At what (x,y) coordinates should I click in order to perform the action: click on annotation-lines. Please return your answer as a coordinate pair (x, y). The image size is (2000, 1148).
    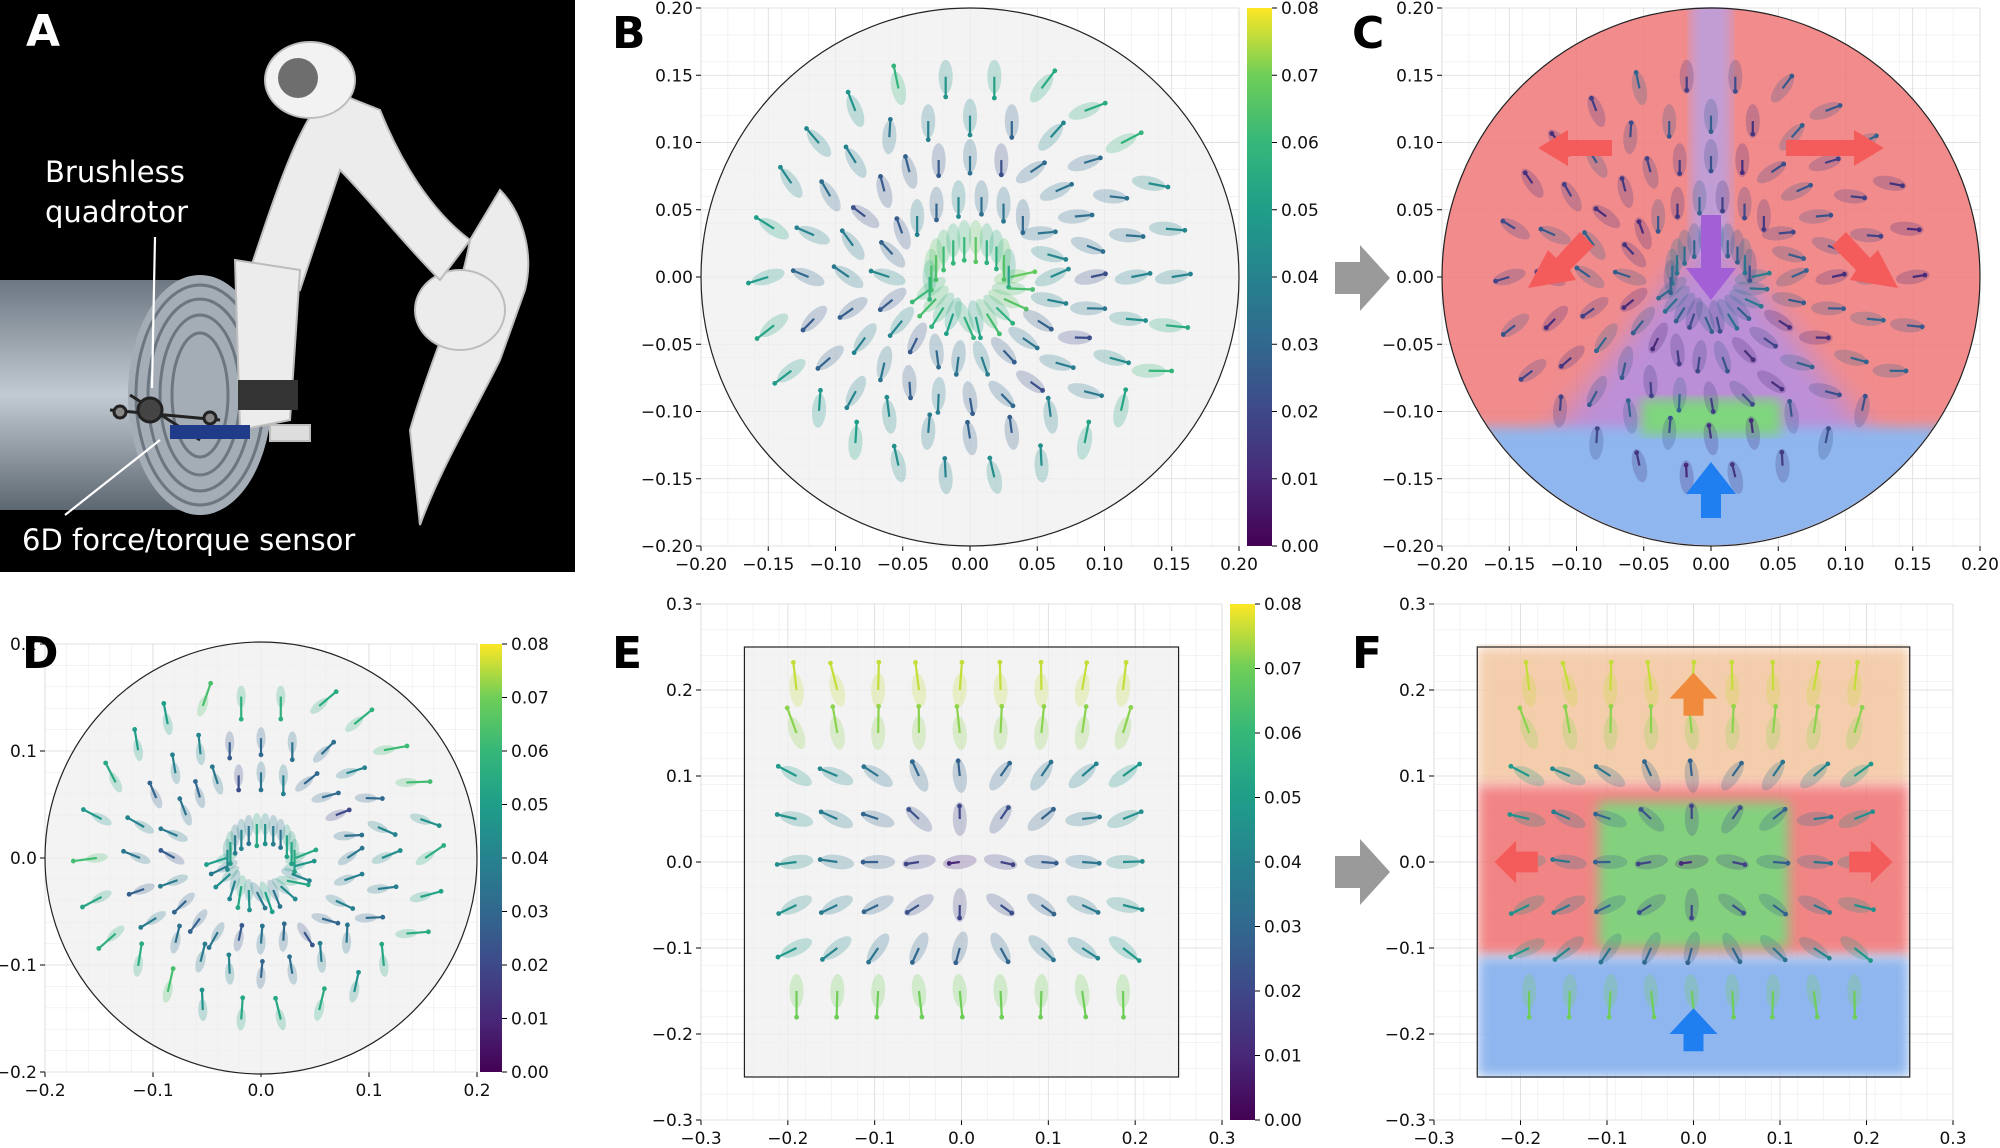
    Looking at the image, I should click on (112, 376).